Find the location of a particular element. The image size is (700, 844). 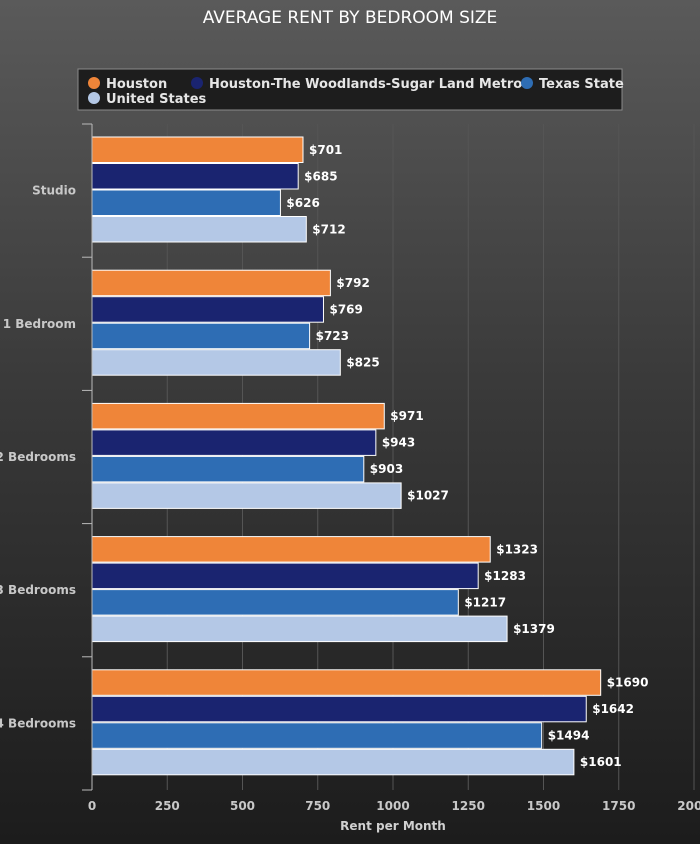

data-label: $723 is located at coordinates (332, 336).